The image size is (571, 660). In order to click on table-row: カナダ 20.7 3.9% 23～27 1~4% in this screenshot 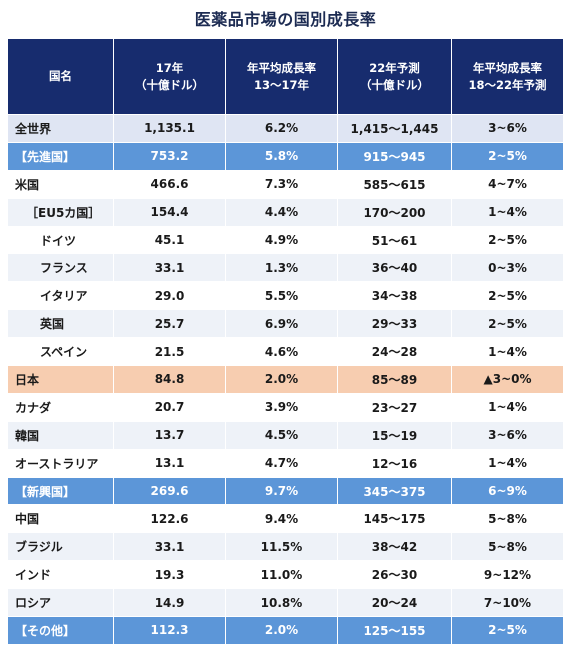, I will do `click(285, 407)`.